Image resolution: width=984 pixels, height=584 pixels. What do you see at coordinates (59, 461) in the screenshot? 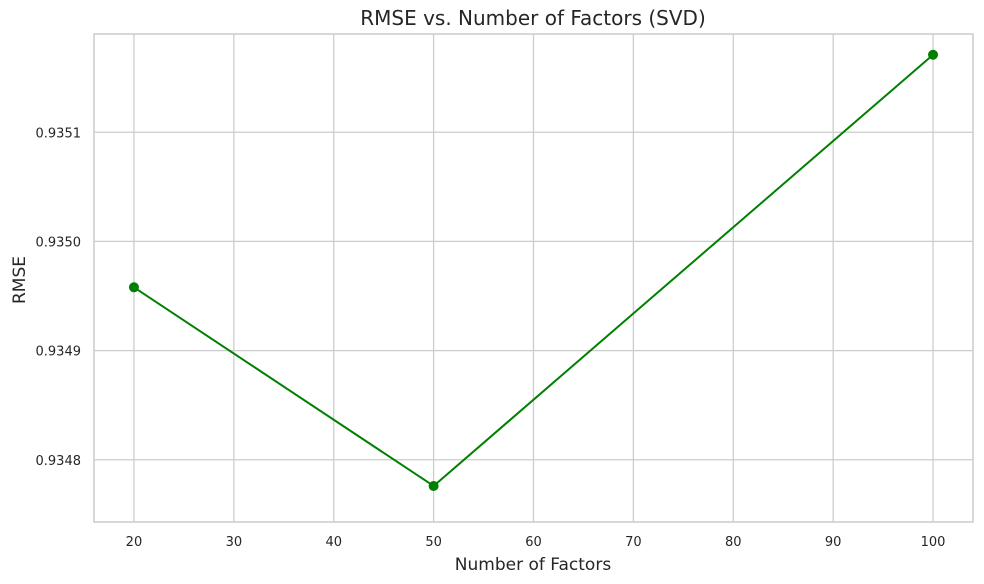
I see `y-tick-label: 0.9348` at bounding box center [59, 461].